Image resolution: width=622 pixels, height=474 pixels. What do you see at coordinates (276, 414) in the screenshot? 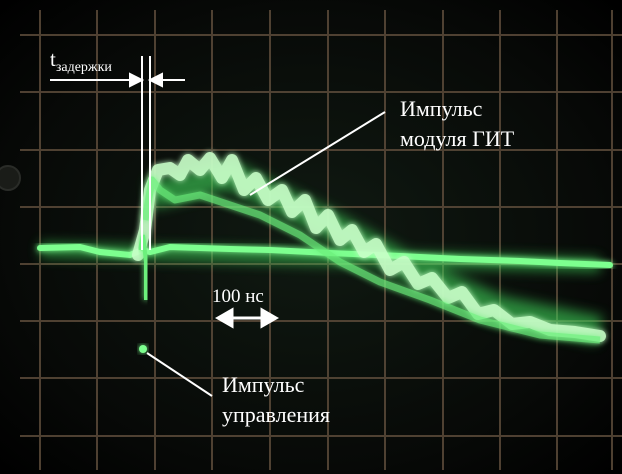
I see `control-pulse-label-line2: управления` at bounding box center [276, 414].